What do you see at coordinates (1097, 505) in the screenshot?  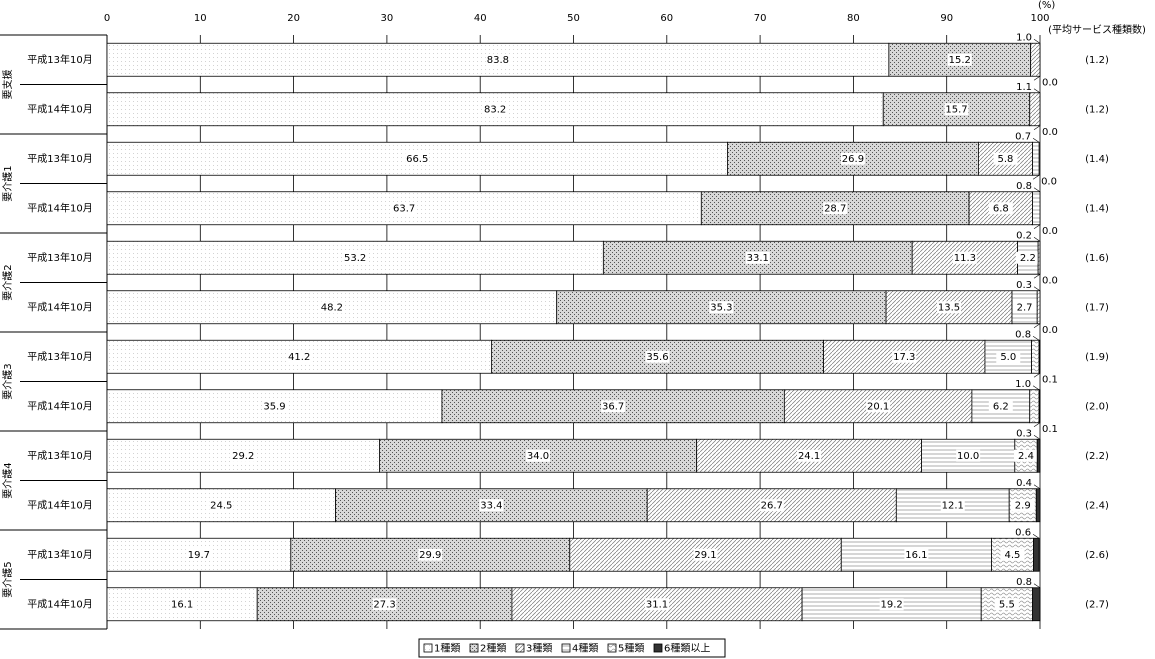 I see `average-label: (2.4)` at bounding box center [1097, 505].